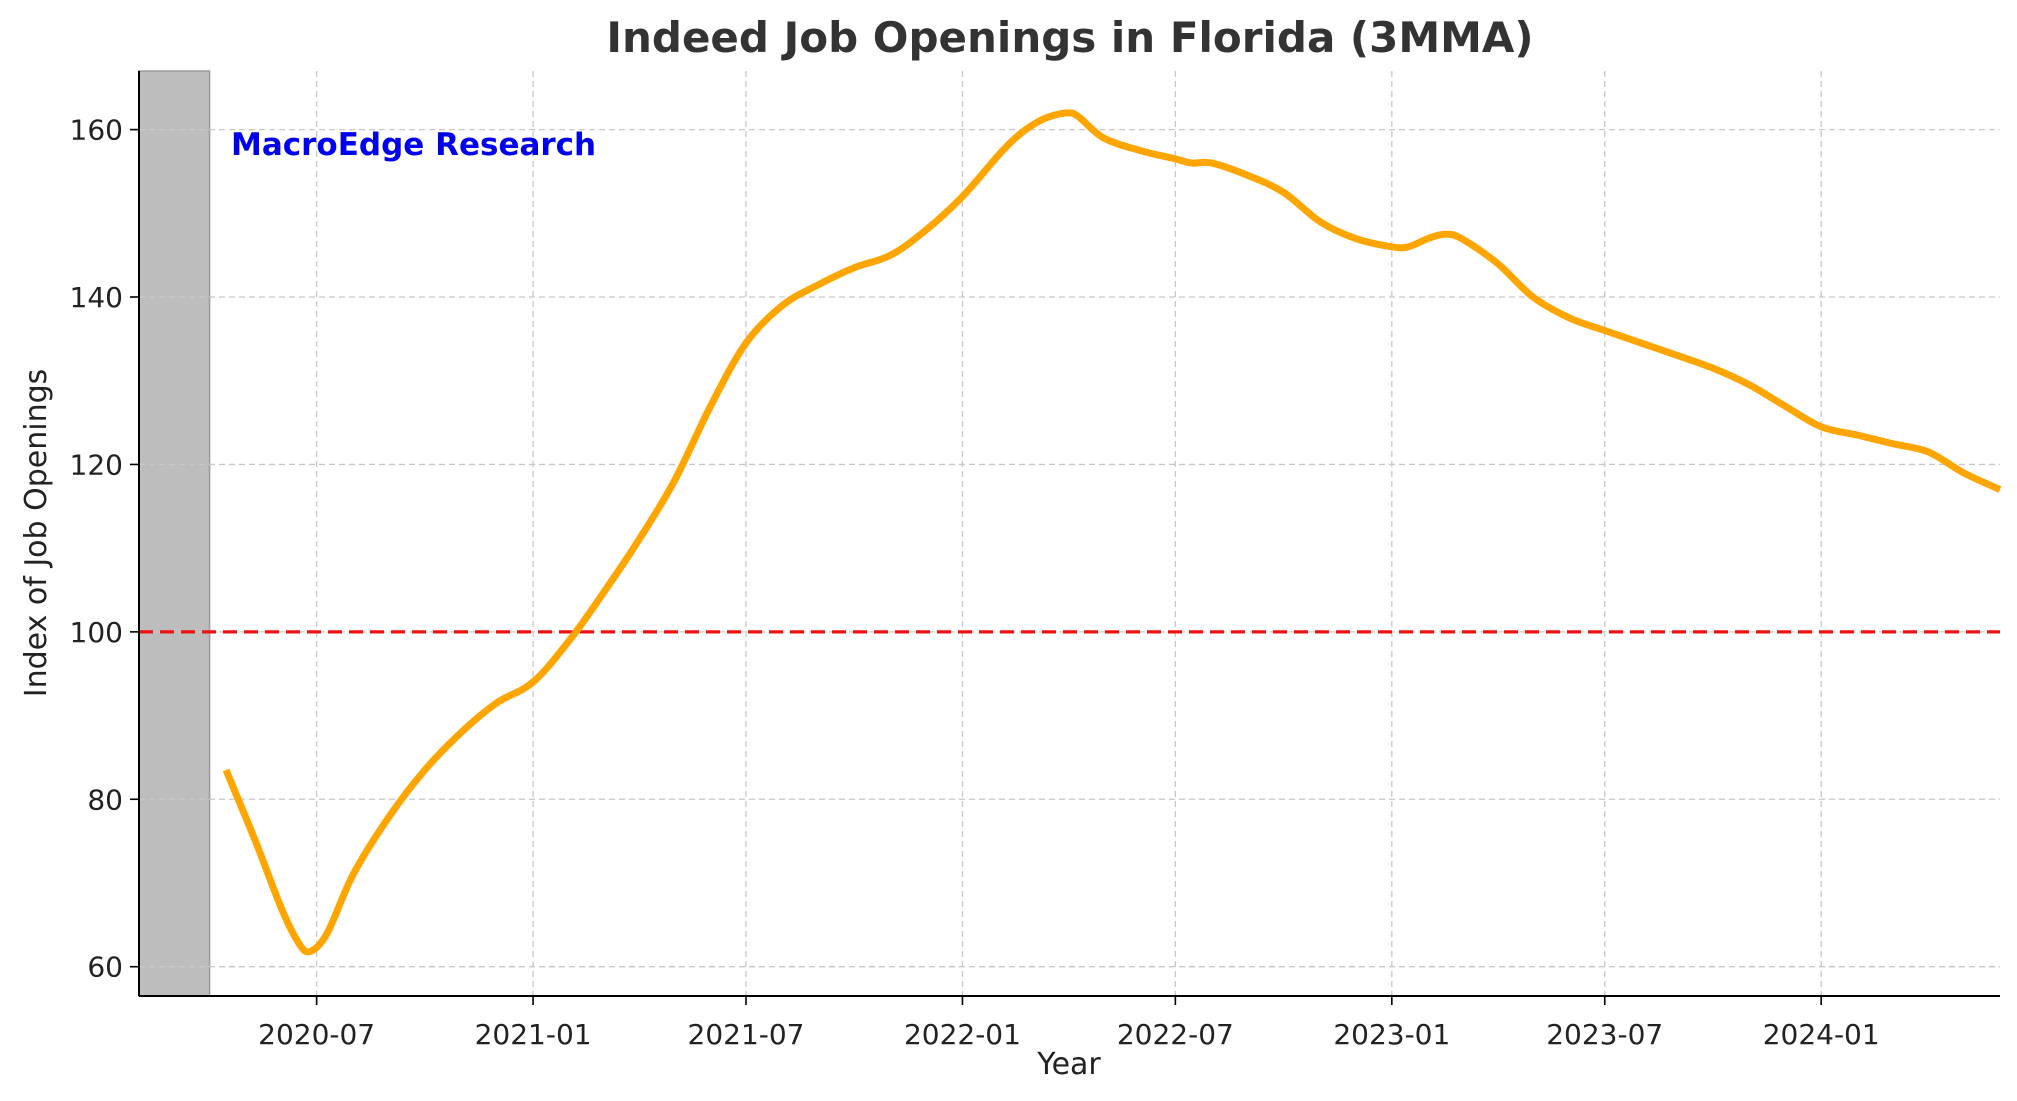  Describe the element at coordinates (105, 967) in the screenshot. I see `y-tick-label: 60` at that location.